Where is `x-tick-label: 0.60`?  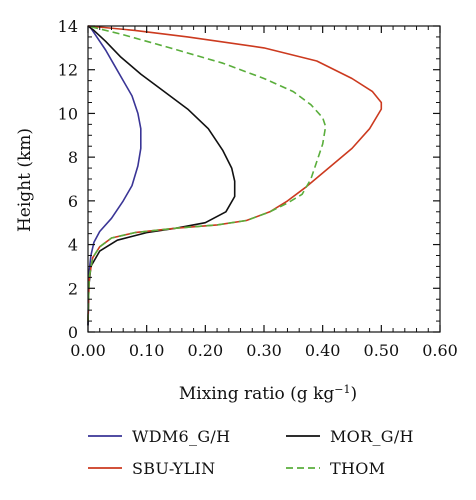
x-tick-label: 0.60 is located at coordinates (440, 350).